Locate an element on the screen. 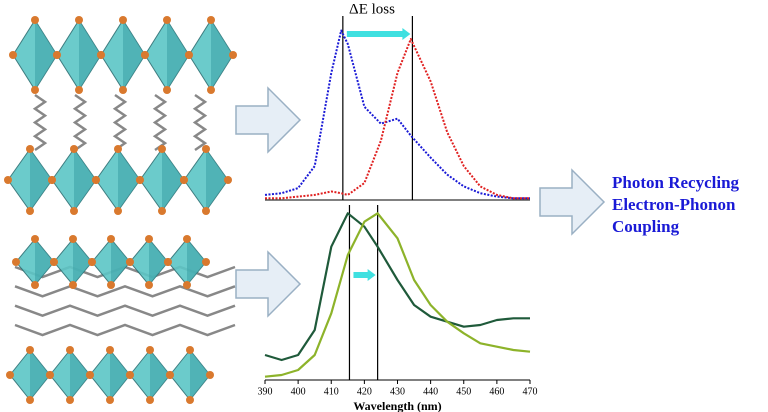  x-tick-label: 390 is located at coordinates (265, 391).